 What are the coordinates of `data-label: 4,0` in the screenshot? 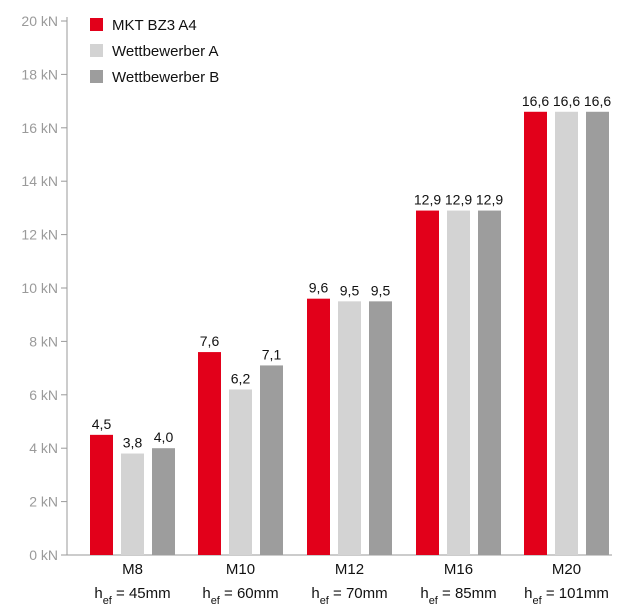 It's located at (164, 437).